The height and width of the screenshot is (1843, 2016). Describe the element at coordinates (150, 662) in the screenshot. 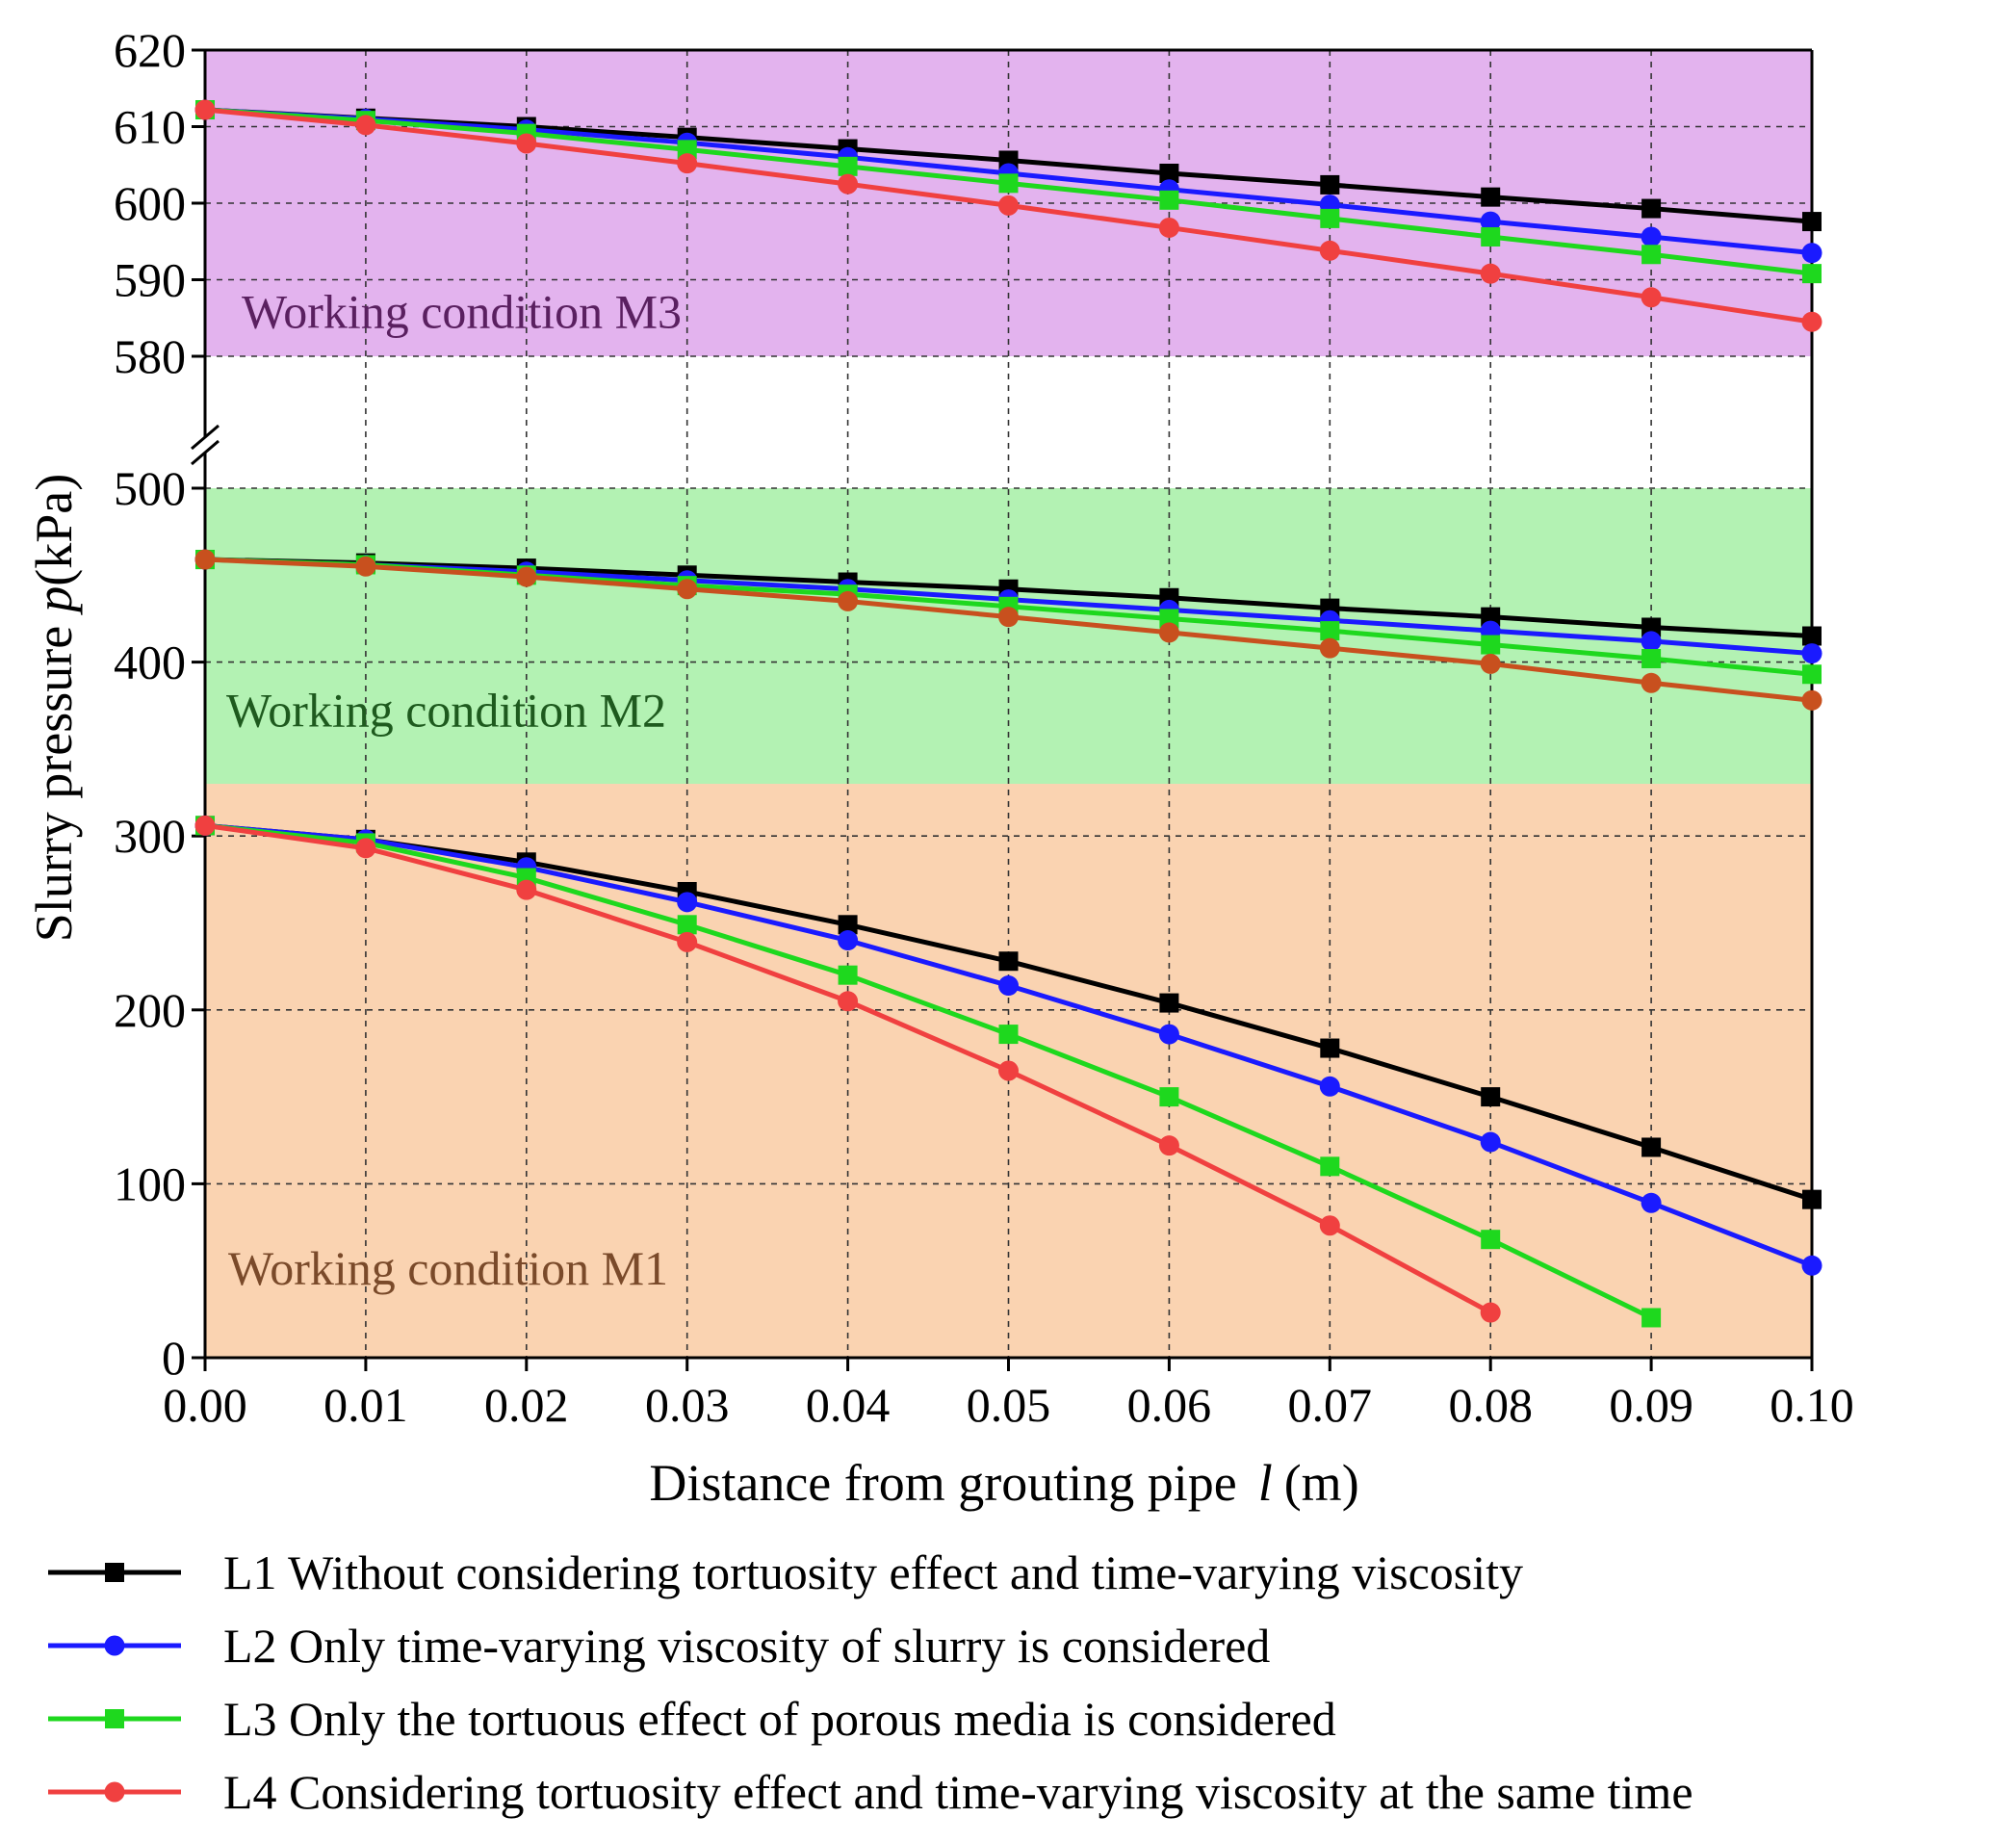

I see `y-tick-label: 400` at that location.